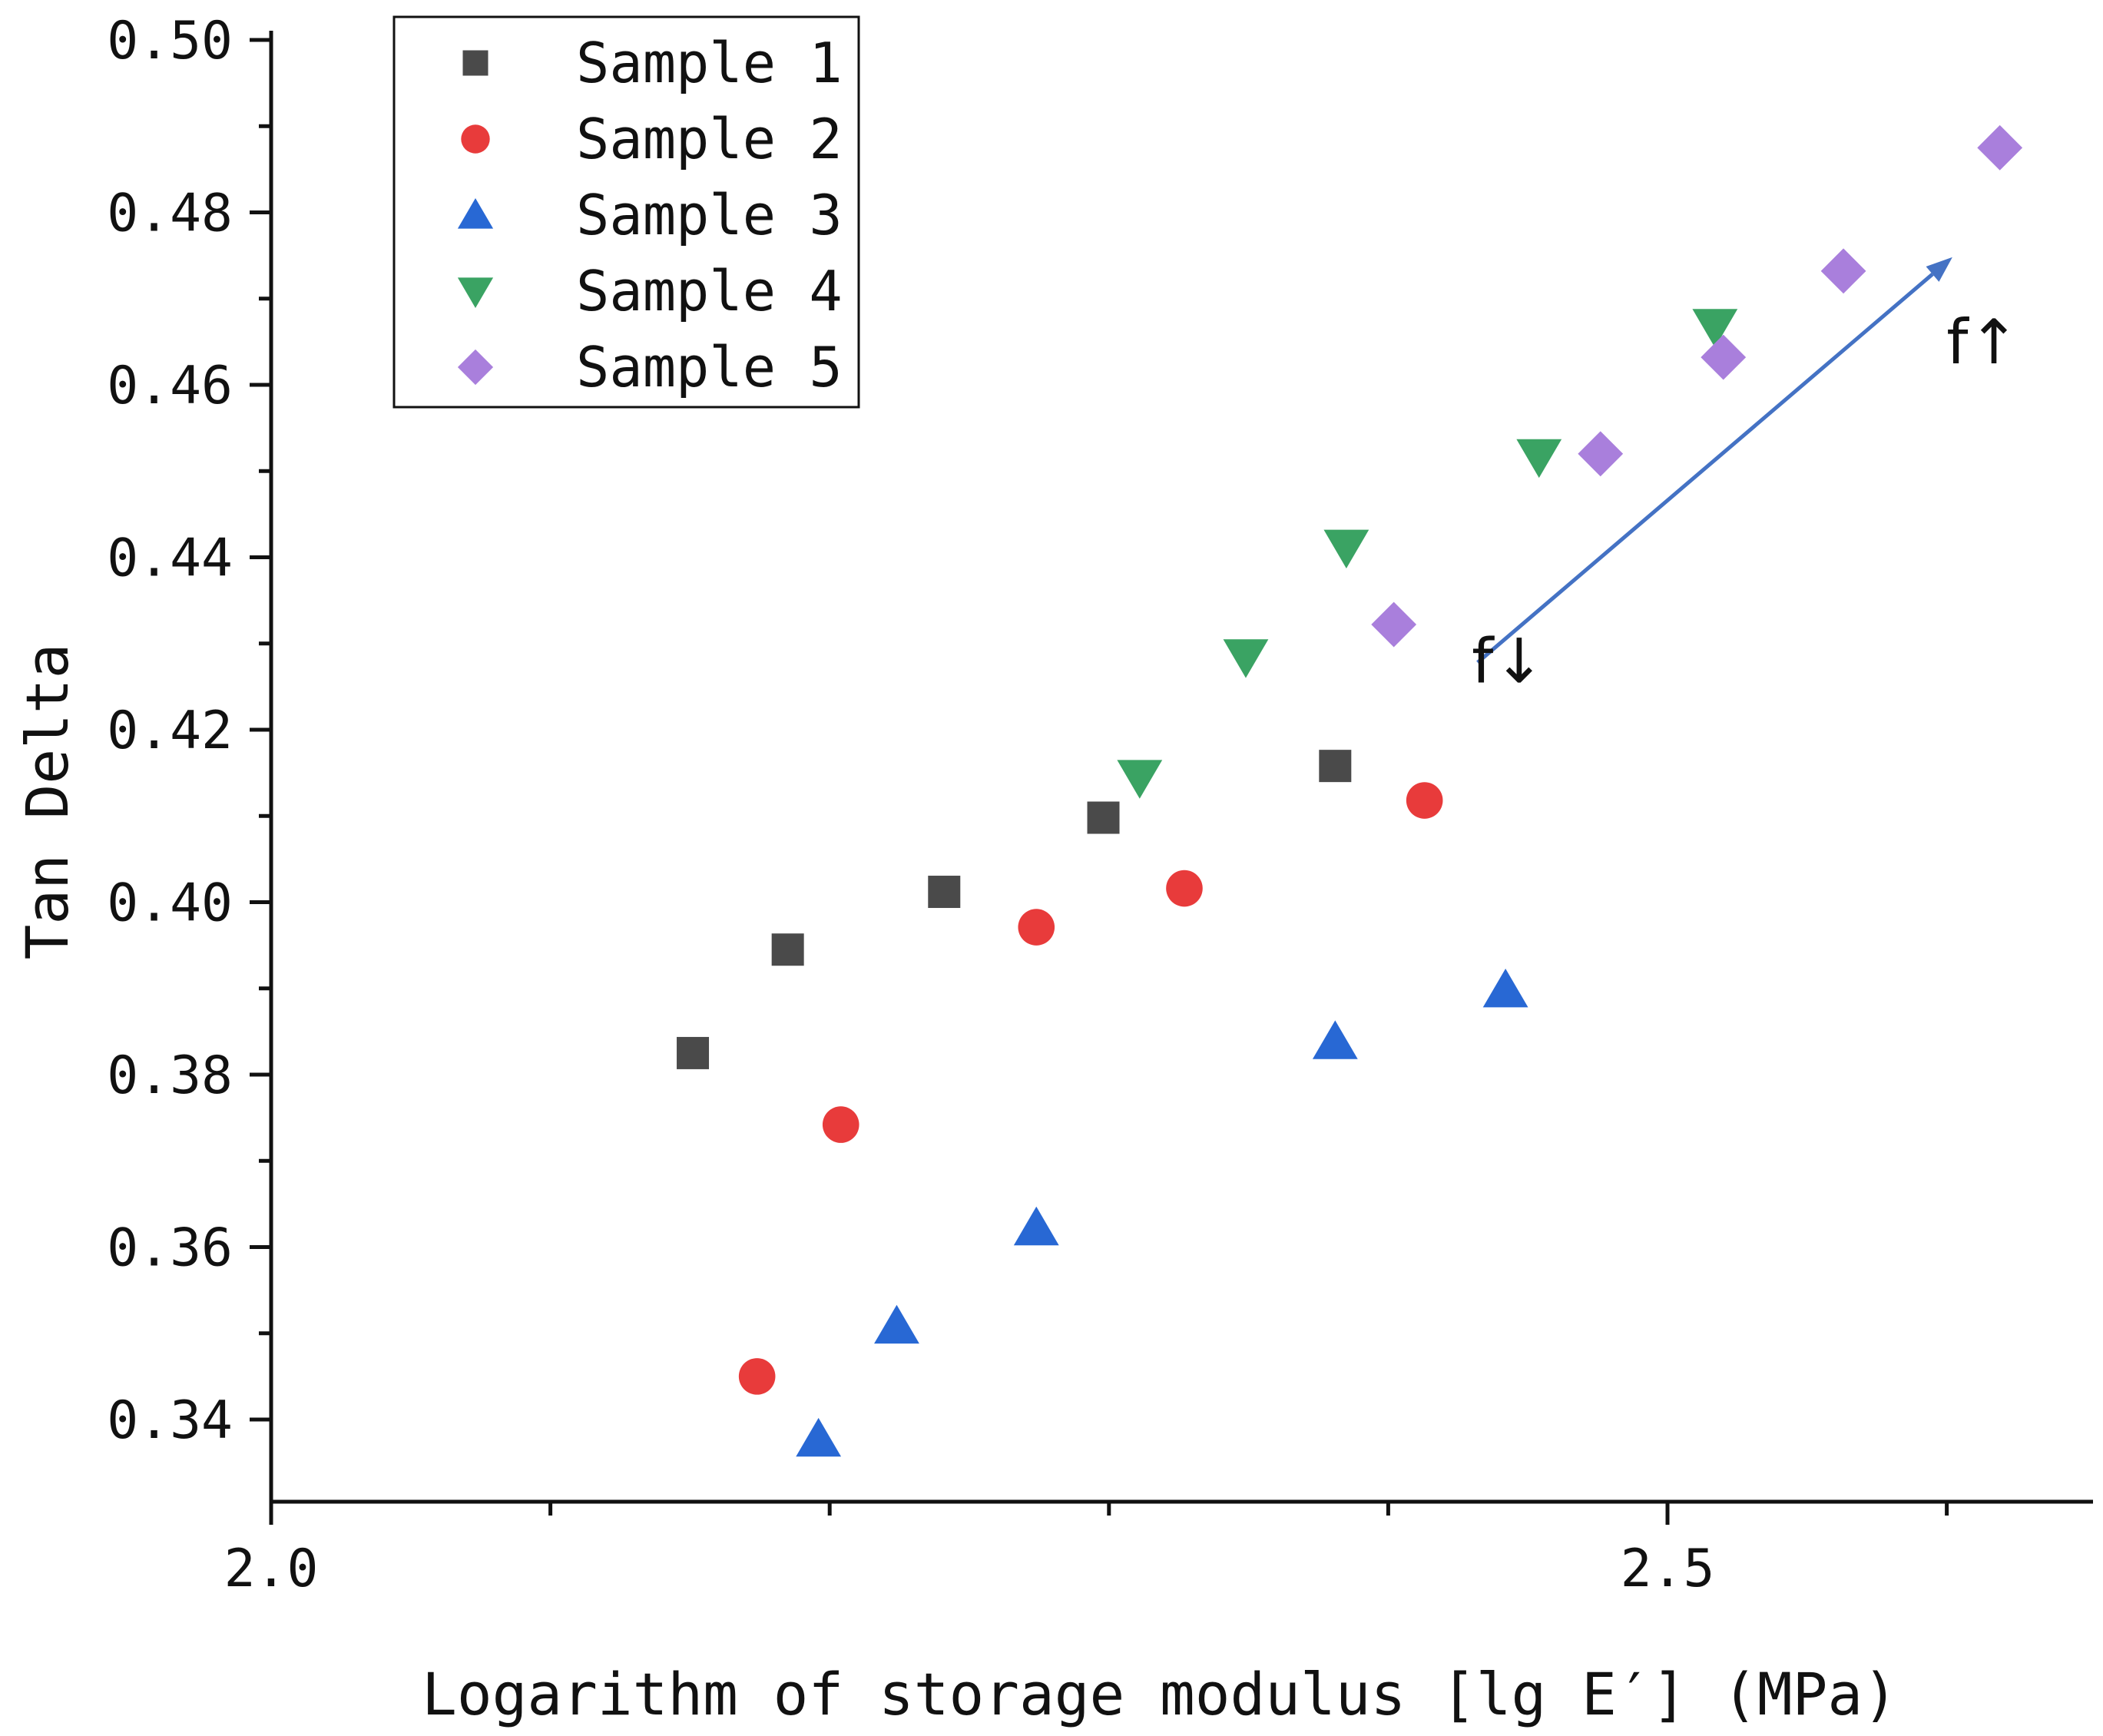  I want to click on frequency-arrow, so click(1705, 468).